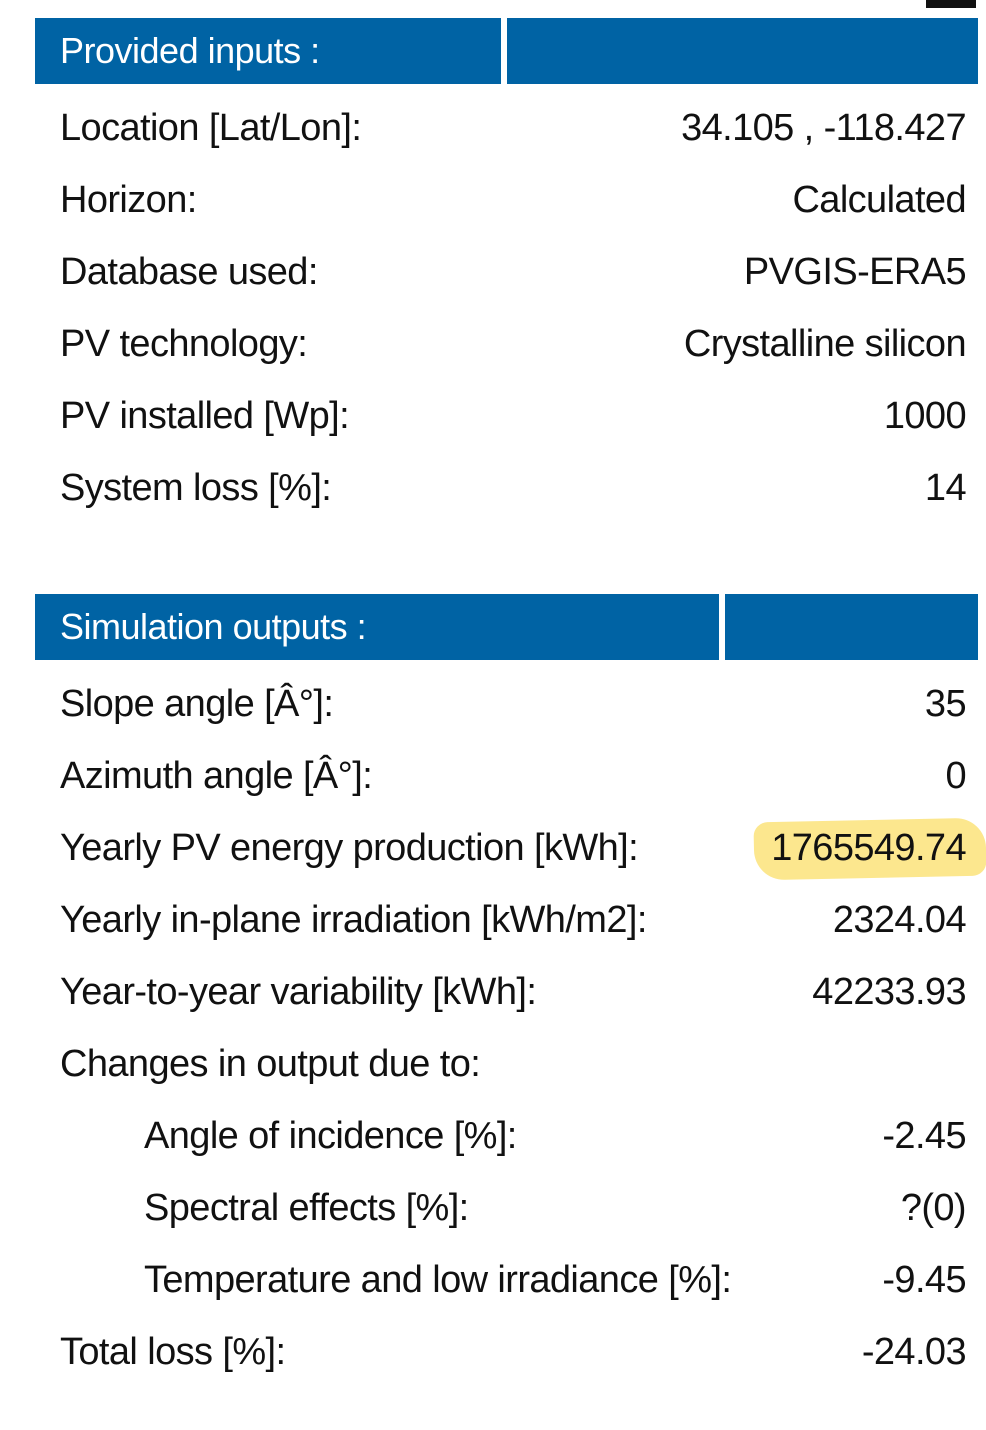 The height and width of the screenshot is (1430, 986). I want to click on pv-installed-row: PV installed [Wp]: 1000, so click(506, 416).